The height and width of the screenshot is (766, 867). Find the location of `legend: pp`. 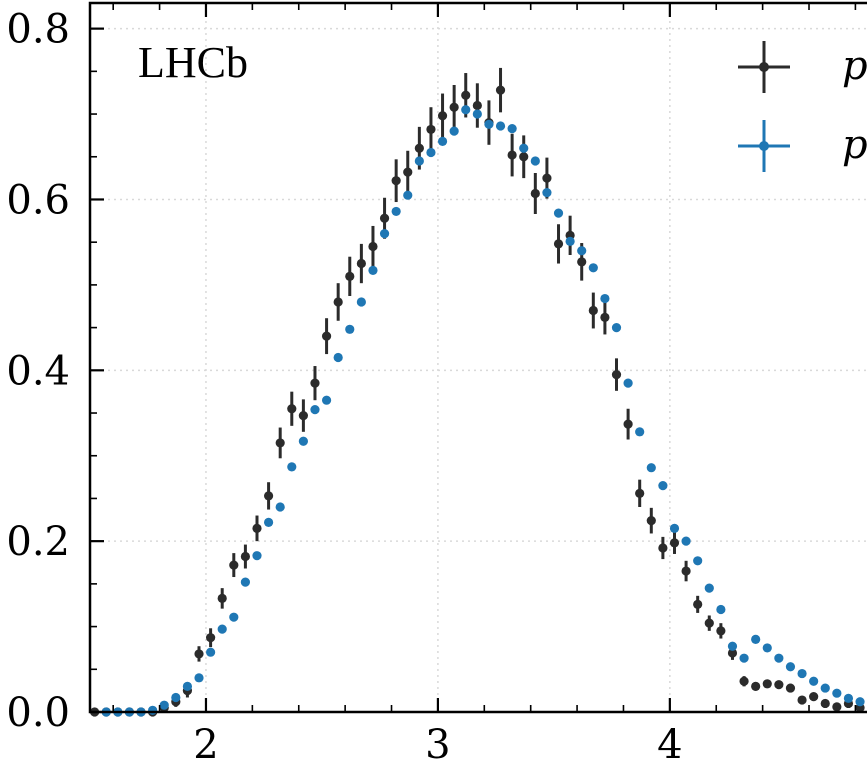

legend: pp is located at coordinates (802, 106).